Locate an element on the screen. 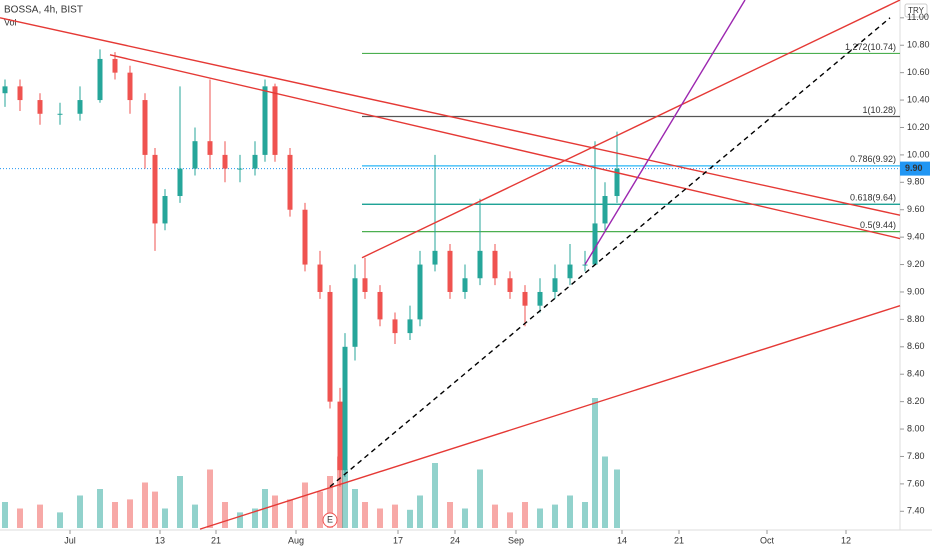 This screenshot has width=932, height=550. x-tick-label: Oct is located at coordinates (767, 540).